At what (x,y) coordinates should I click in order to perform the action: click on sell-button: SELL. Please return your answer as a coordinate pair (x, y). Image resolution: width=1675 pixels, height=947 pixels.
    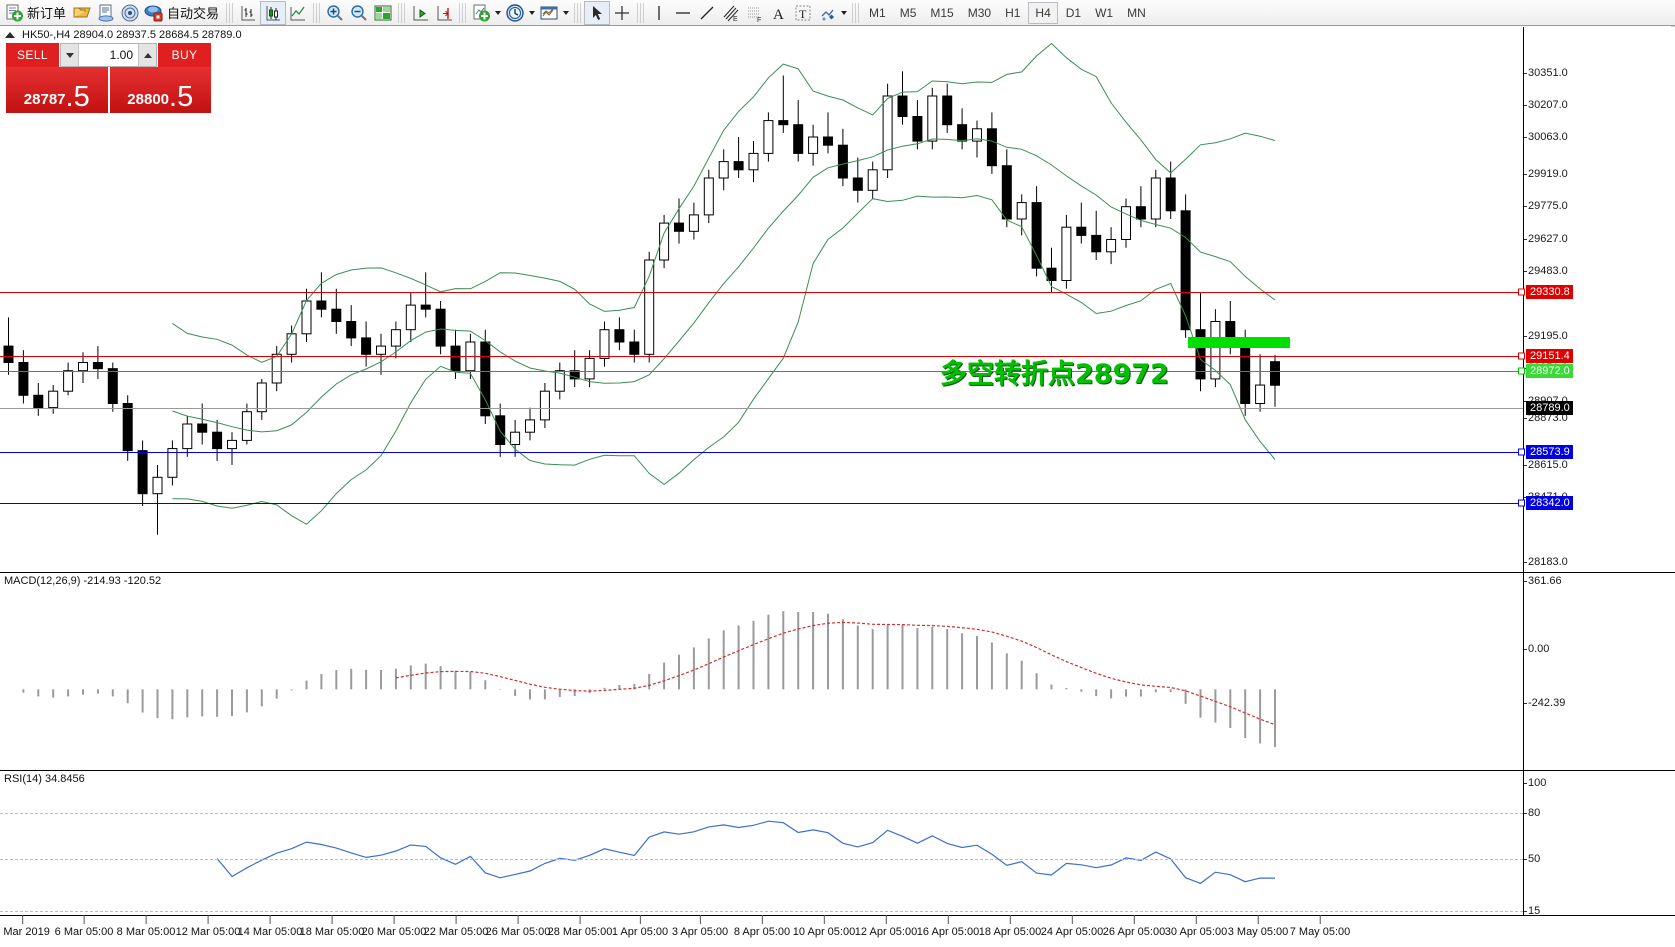
    Looking at the image, I should click on (32, 55).